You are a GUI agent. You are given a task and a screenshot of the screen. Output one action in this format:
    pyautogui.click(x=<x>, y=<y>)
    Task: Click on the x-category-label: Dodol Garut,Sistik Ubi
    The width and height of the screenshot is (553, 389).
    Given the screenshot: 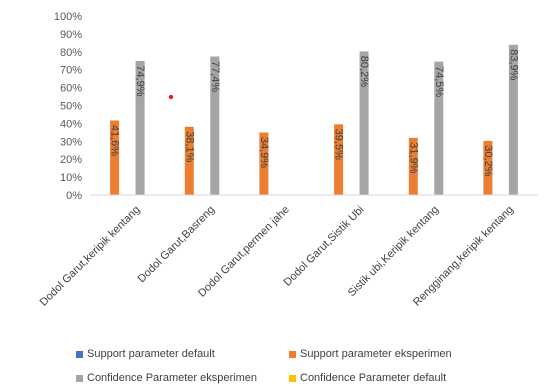 What is the action you would take?
    pyautogui.click(x=324, y=246)
    